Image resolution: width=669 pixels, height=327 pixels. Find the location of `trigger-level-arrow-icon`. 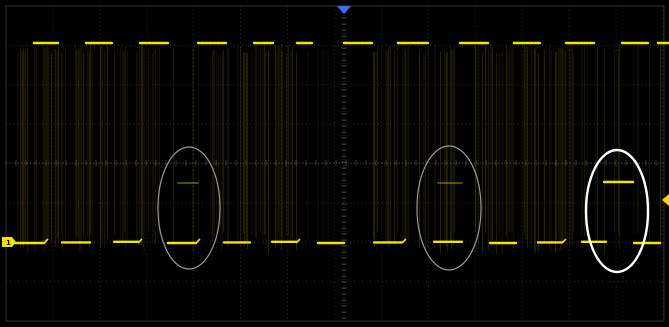

trigger-level-arrow-icon is located at coordinates (665, 200).